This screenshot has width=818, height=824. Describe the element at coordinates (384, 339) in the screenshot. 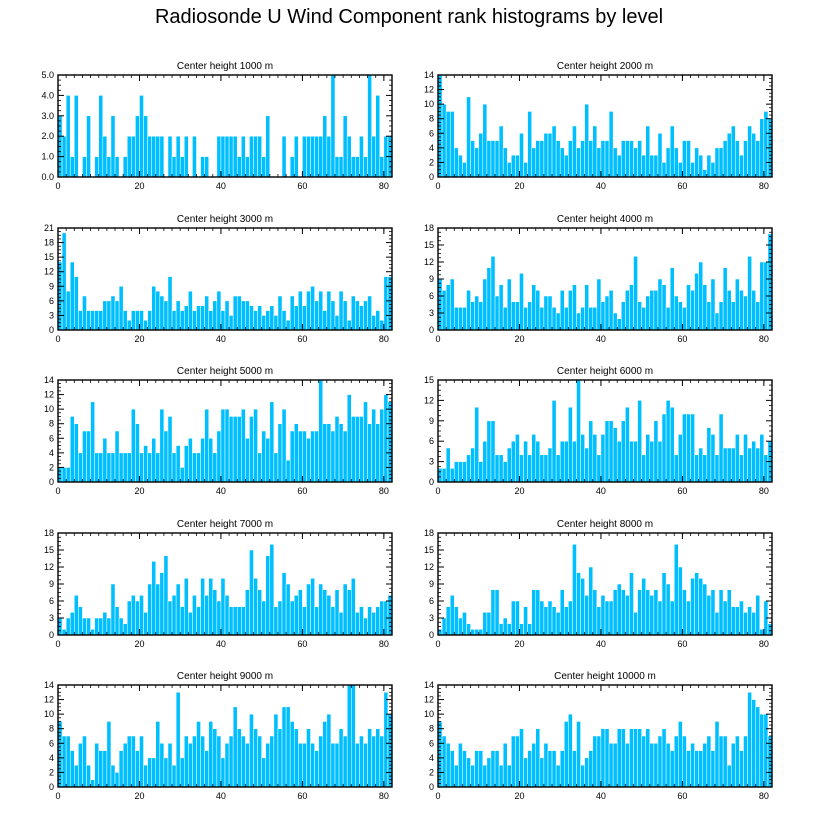

I see `x-tick-label: 80` at that location.